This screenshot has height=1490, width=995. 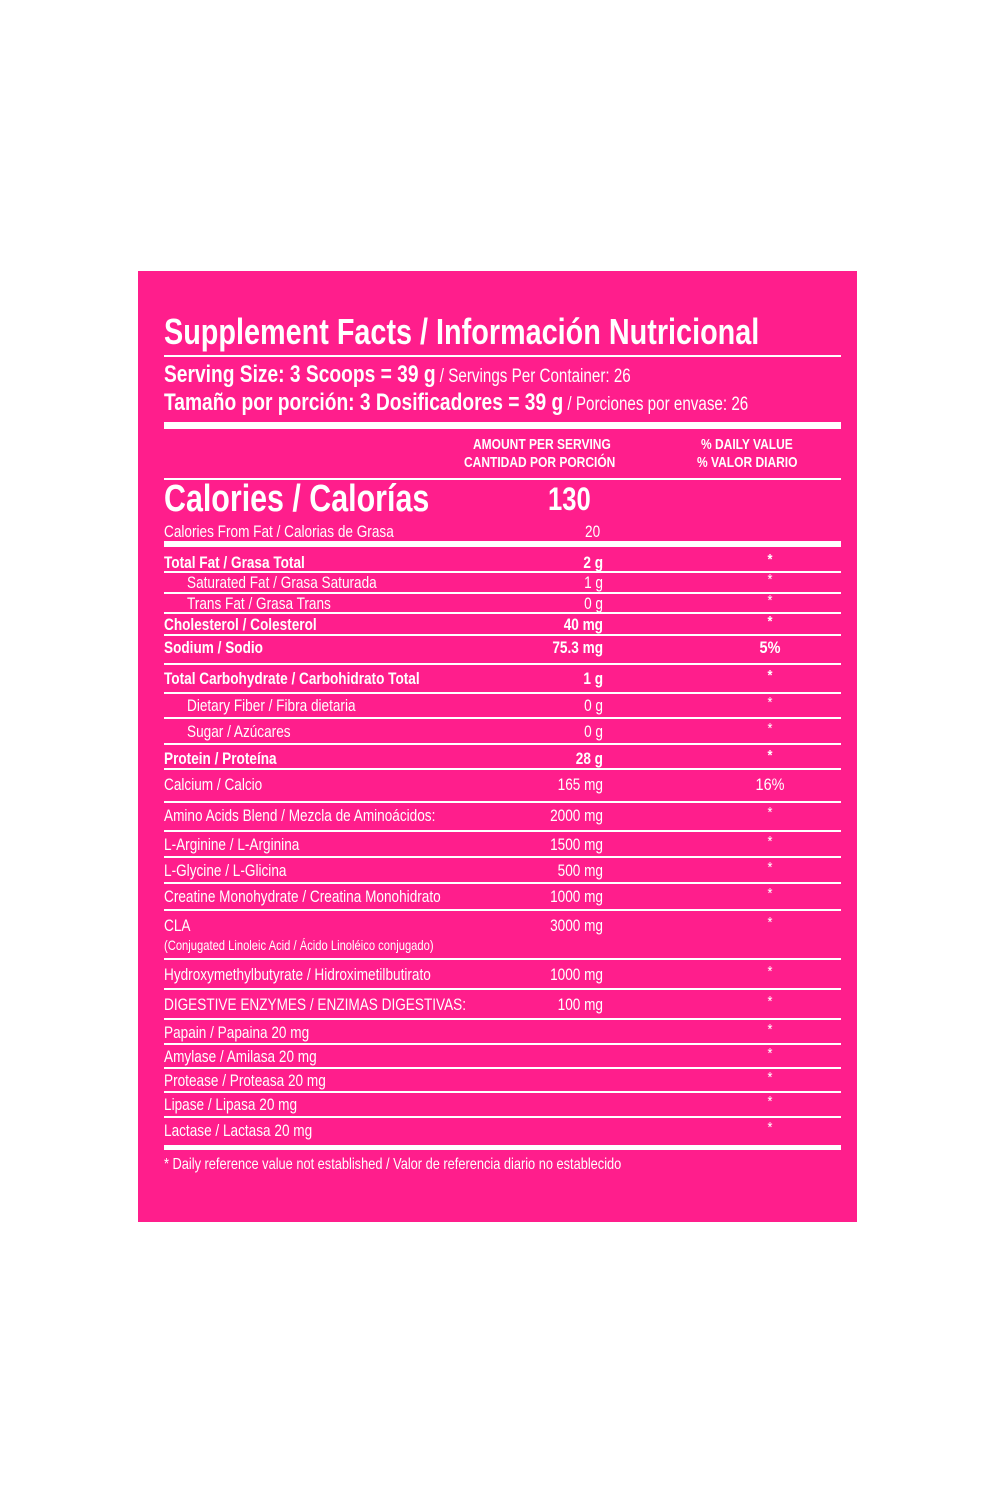 What do you see at coordinates (245, 1080) in the screenshot?
I see `nutrient-label: Protease / Proteasa 20 mg` at bounding box center [245, 1080].